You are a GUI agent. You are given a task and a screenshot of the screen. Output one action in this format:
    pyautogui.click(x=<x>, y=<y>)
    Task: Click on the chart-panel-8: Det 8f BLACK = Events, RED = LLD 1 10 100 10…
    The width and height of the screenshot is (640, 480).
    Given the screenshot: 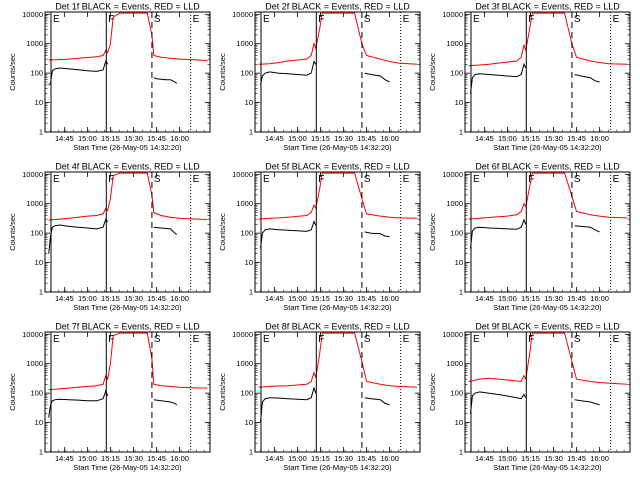 What is the action you would take?
    pyautogui.click(x=319, y=397)
    